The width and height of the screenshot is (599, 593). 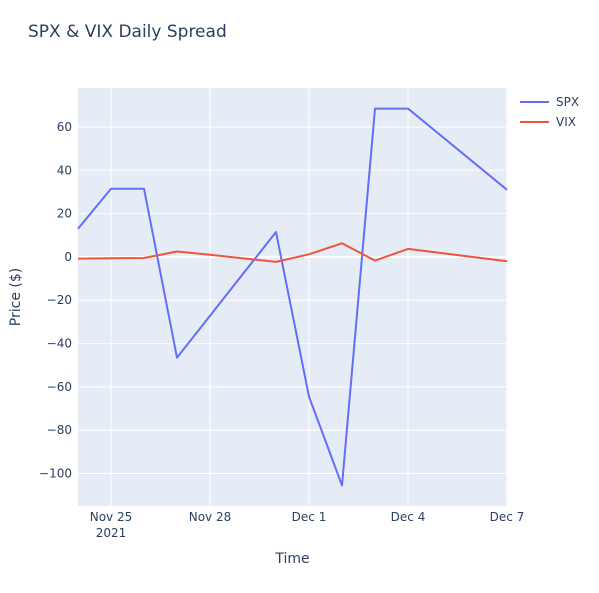 I want to click on y-tick-label: −20, so click(x=59, y=300).